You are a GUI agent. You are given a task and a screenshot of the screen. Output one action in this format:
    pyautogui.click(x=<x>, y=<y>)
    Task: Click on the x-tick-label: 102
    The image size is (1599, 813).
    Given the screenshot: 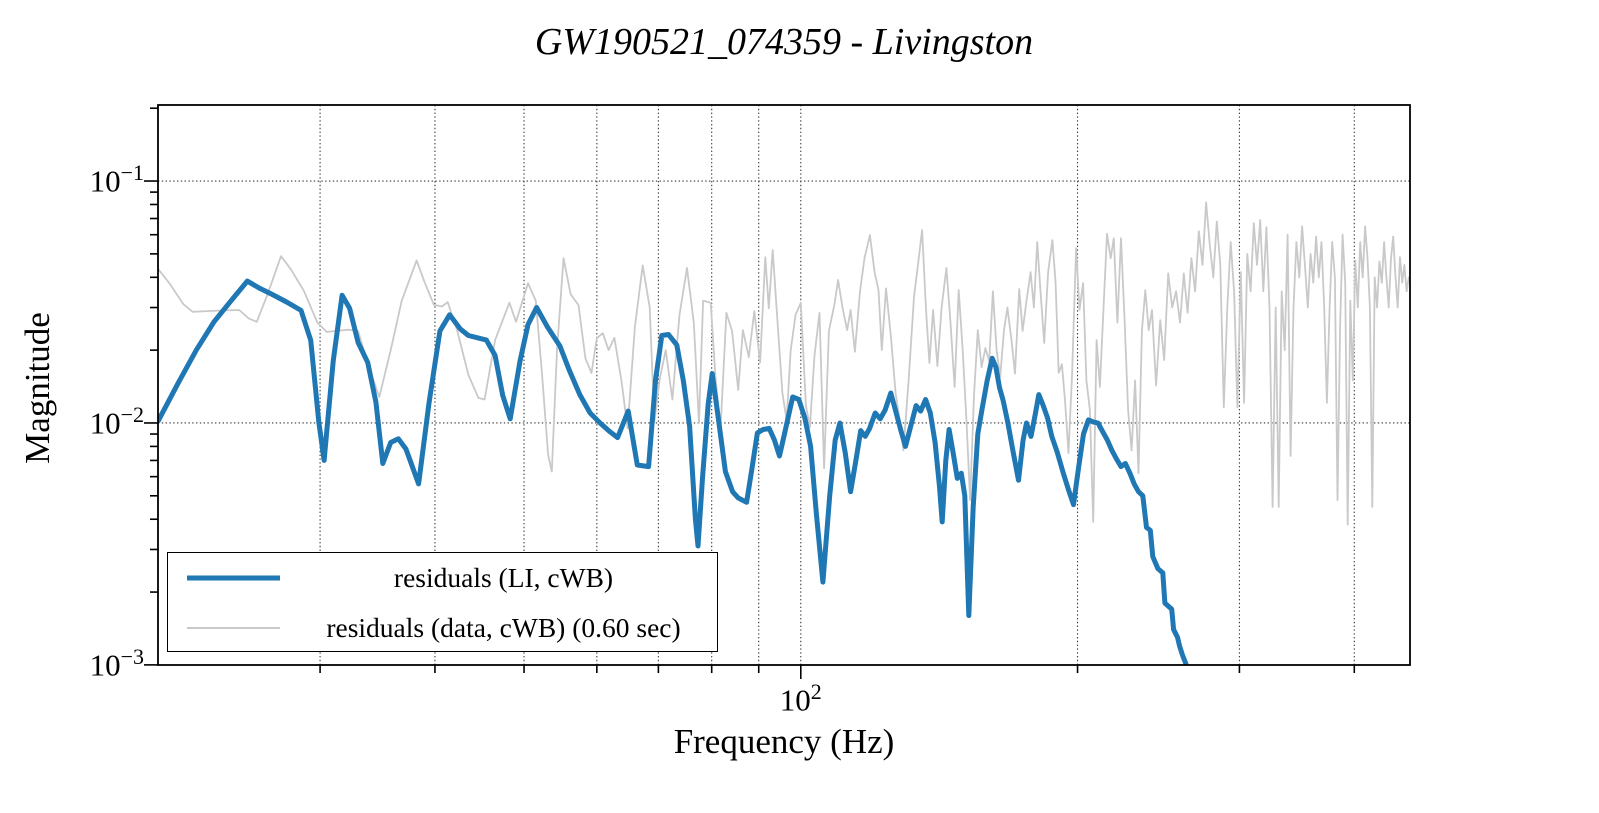 What is the action you would take?
    pyautogui.click(x=800, y=698)
    